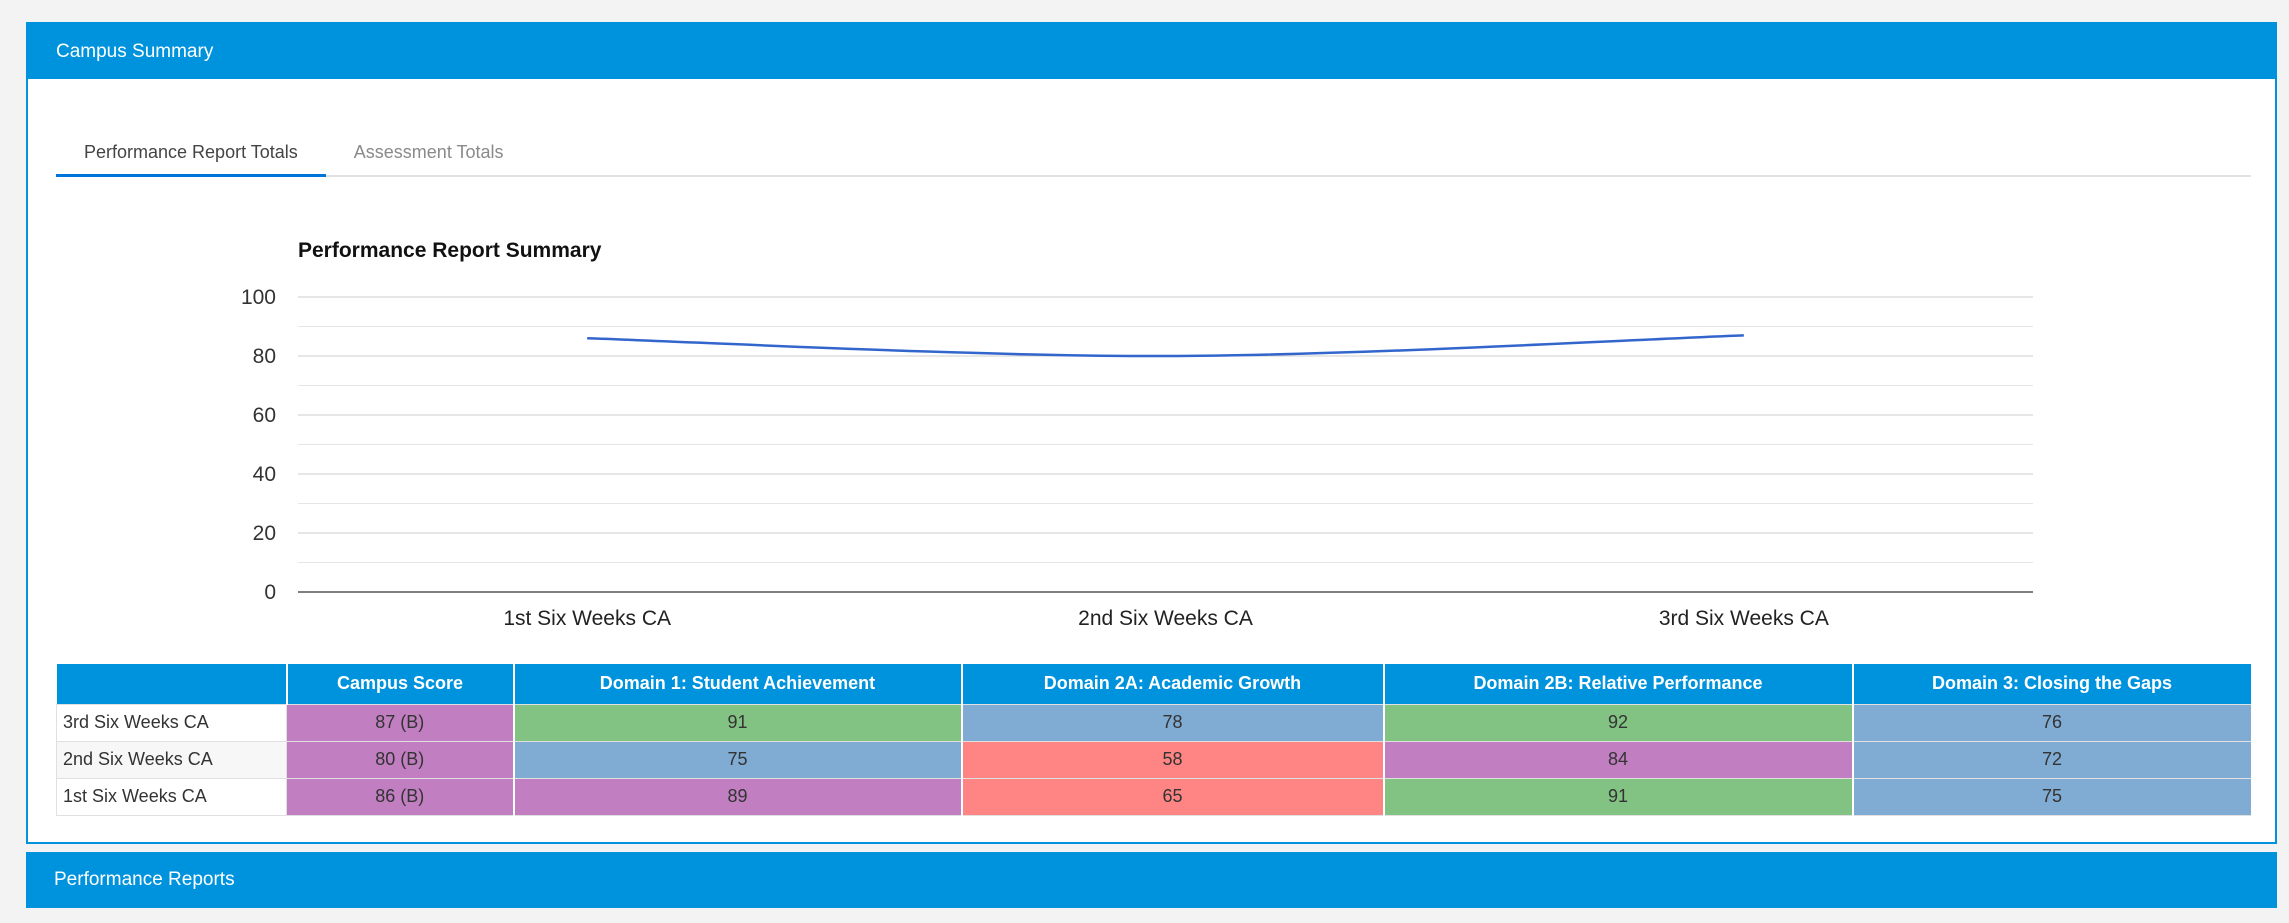  What do you see at coordinates (264, 474) in the screenshot?
I see `y-tick-label: 40` at bounding box center [264, 474].